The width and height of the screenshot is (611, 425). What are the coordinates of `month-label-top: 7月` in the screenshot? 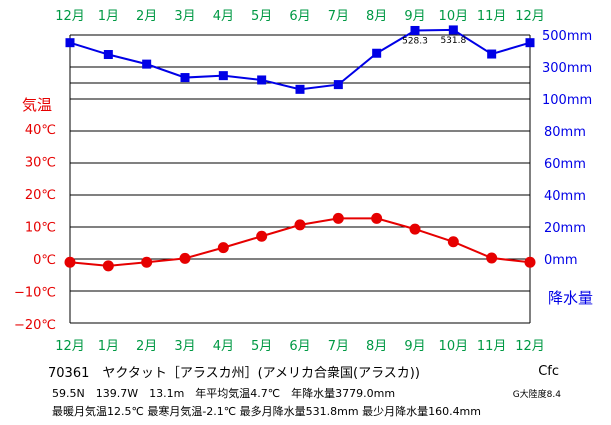 It's located at (338, 16).